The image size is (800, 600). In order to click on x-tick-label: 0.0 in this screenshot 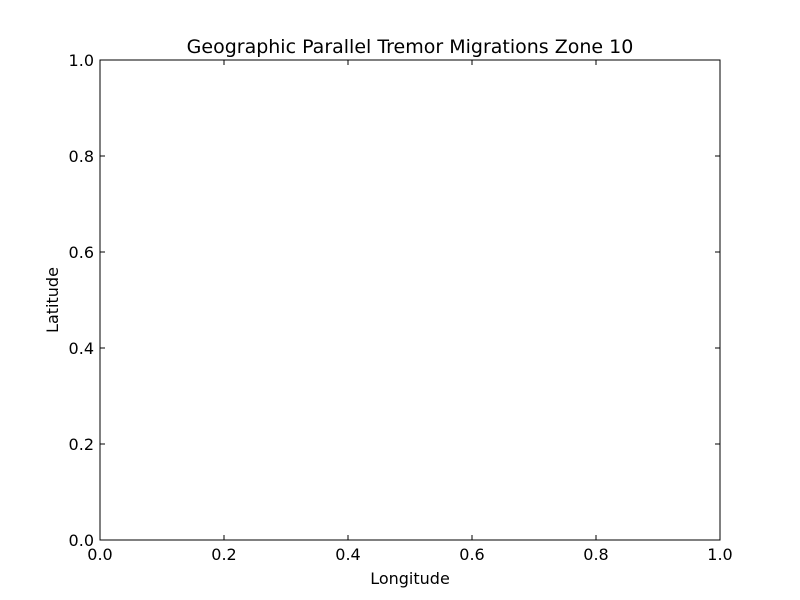, I will do `click(99, 554)`.